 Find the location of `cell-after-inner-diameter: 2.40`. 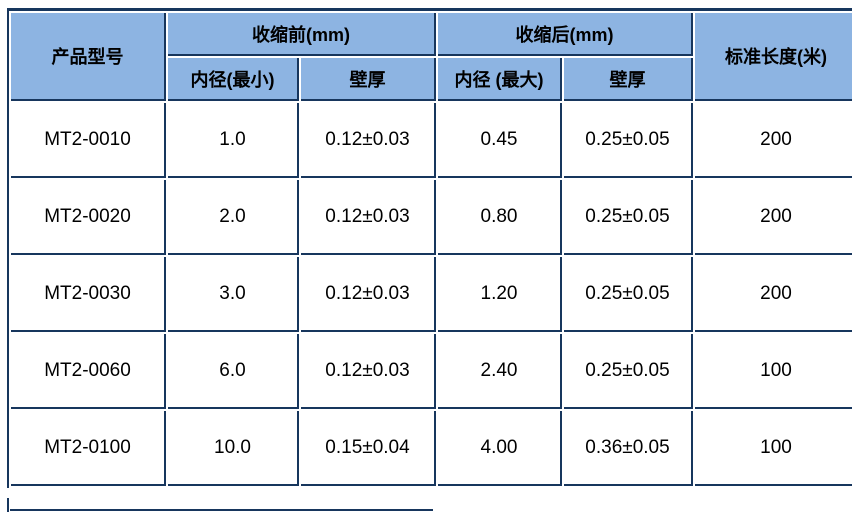

cell-after-inner-diameter: 2.40 is located at coordinates (500, 371).